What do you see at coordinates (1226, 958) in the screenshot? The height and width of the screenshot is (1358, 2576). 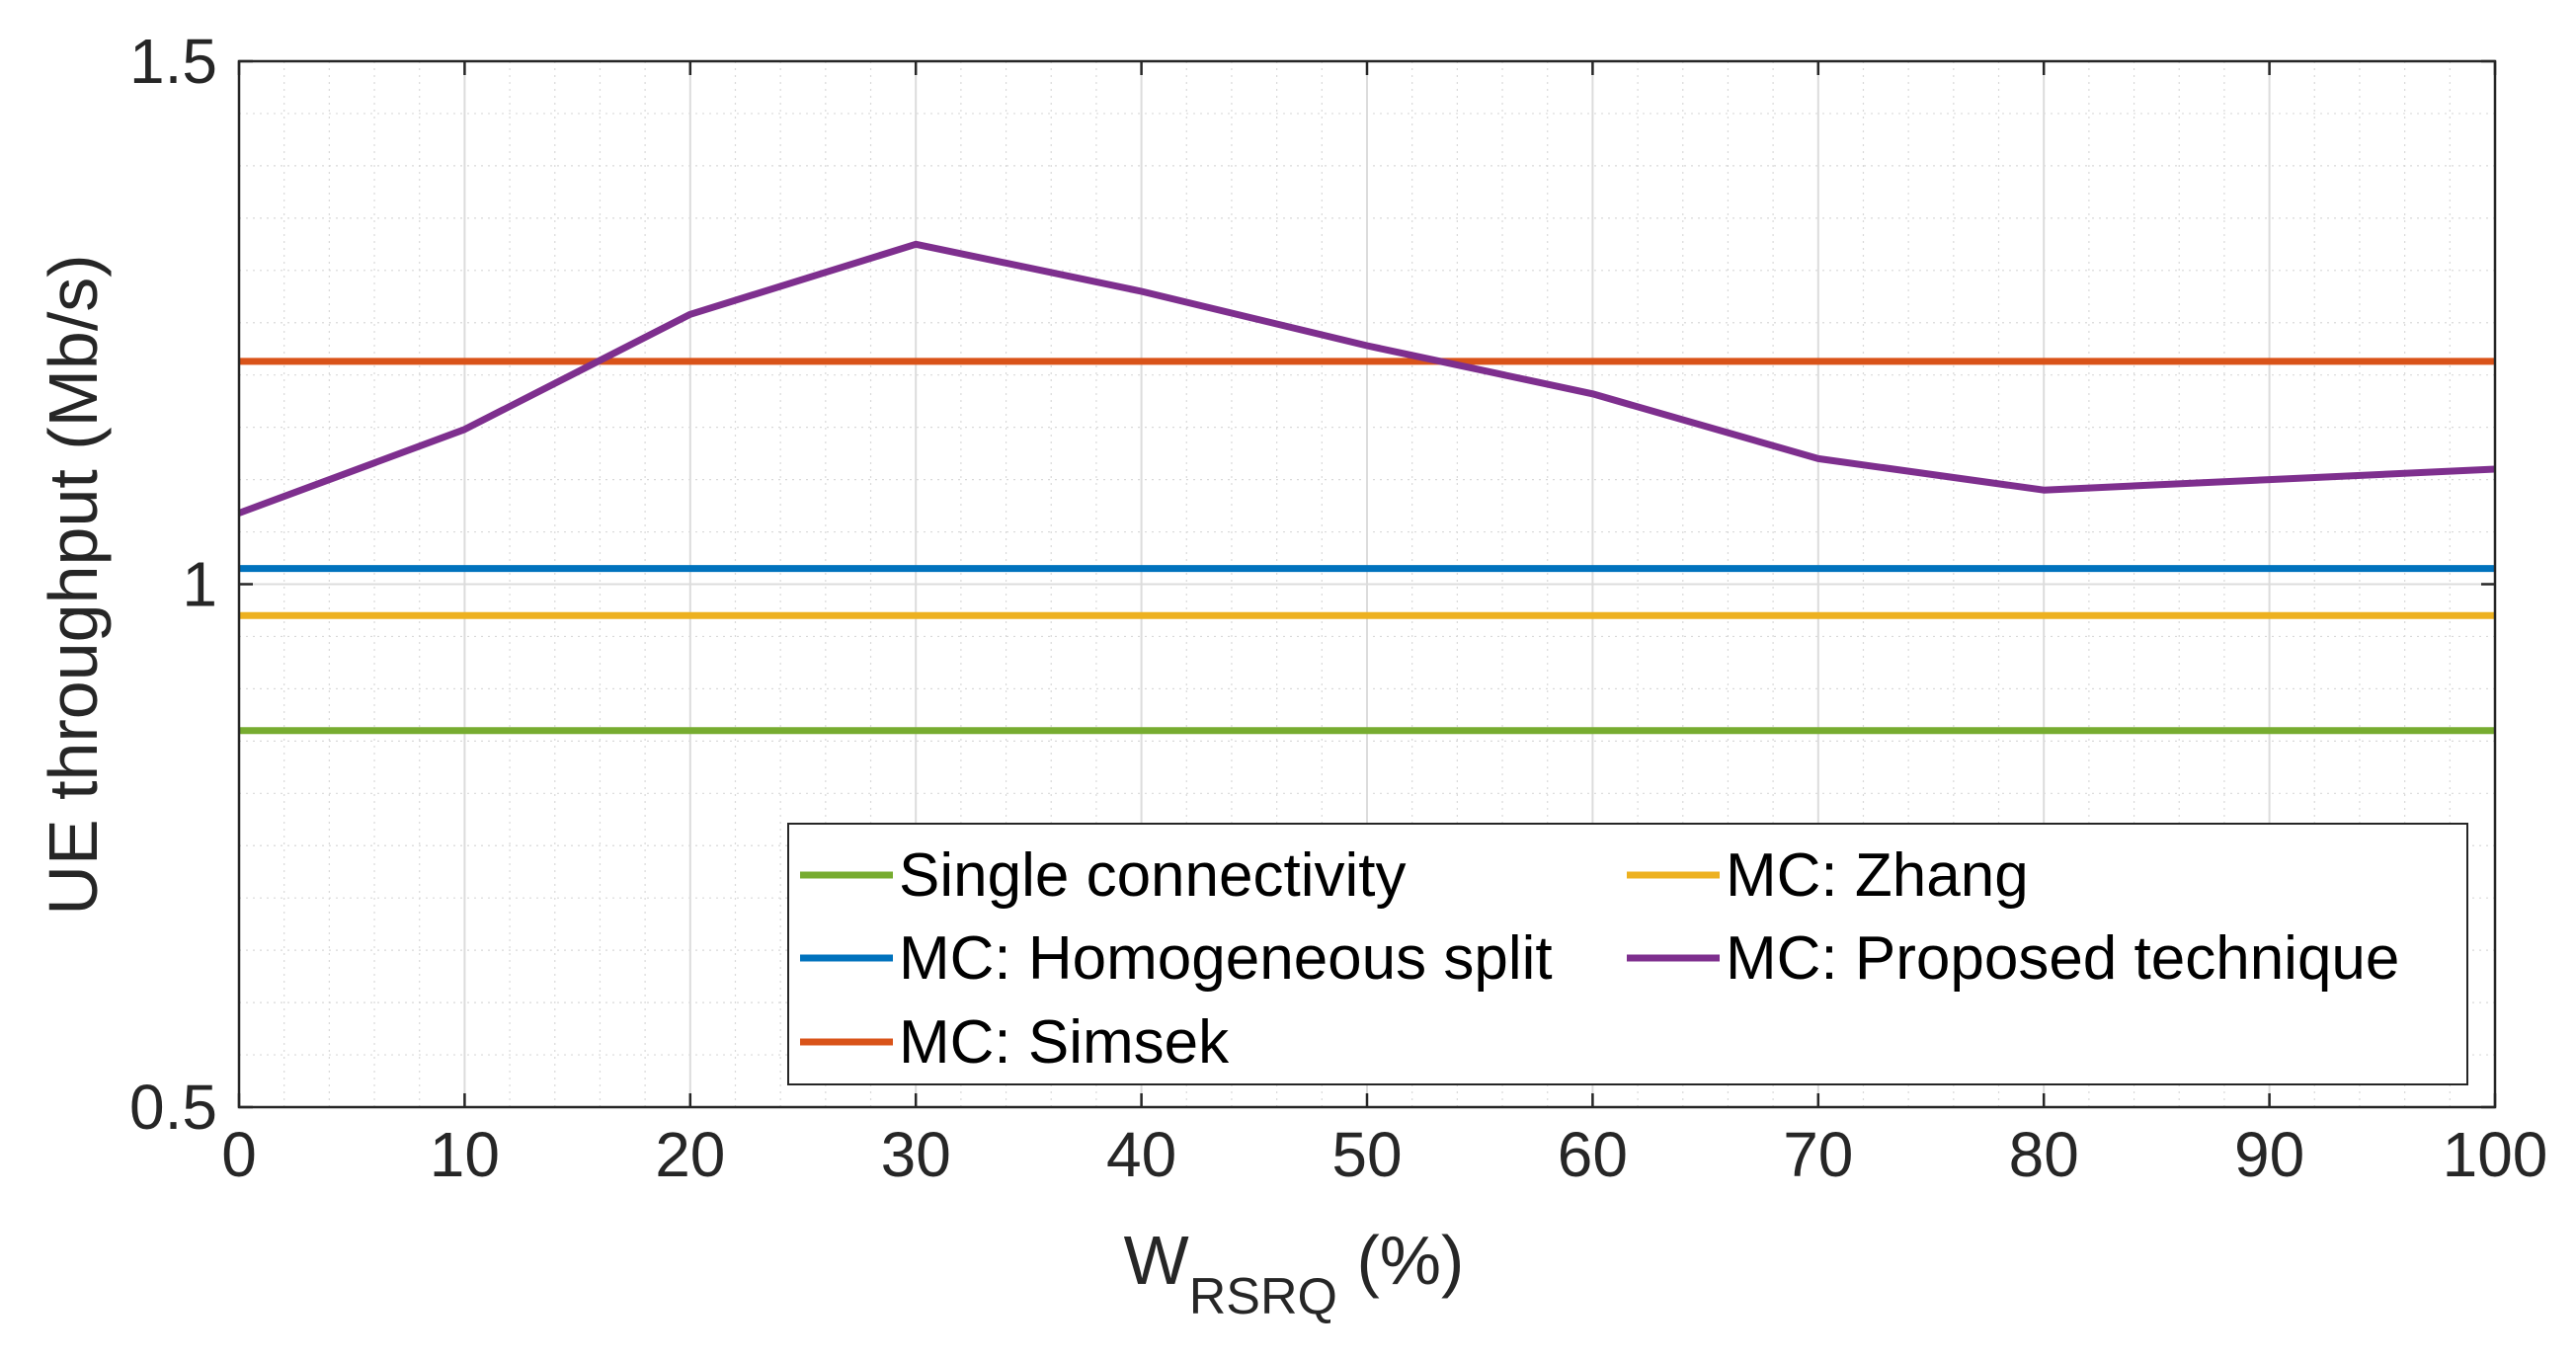 I see `legend-label-mc-homogeneous-split: MC: Homogeneous split` at bounding box center [1226, 958].